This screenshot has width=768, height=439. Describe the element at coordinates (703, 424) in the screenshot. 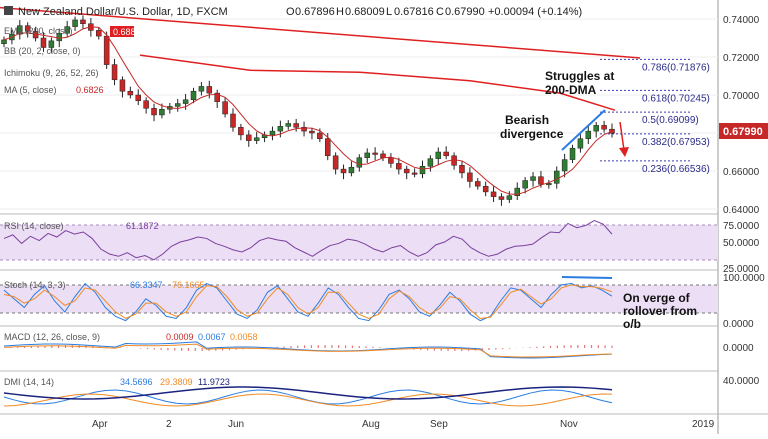

I see `time-tick: 2019` at that location.